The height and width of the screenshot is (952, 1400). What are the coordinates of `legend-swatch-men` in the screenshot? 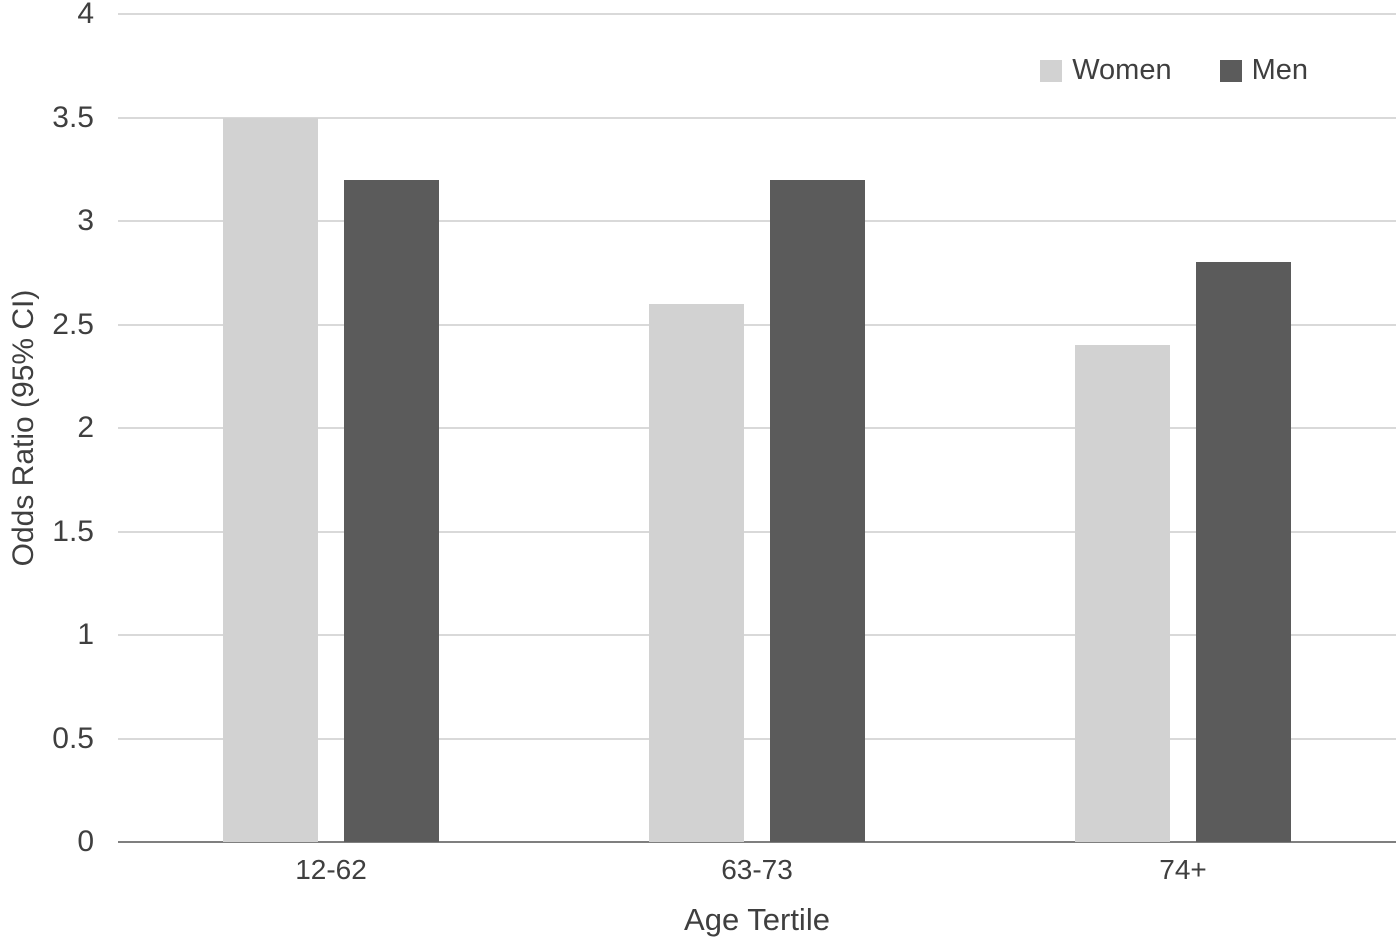 It's located at (1230, 70).